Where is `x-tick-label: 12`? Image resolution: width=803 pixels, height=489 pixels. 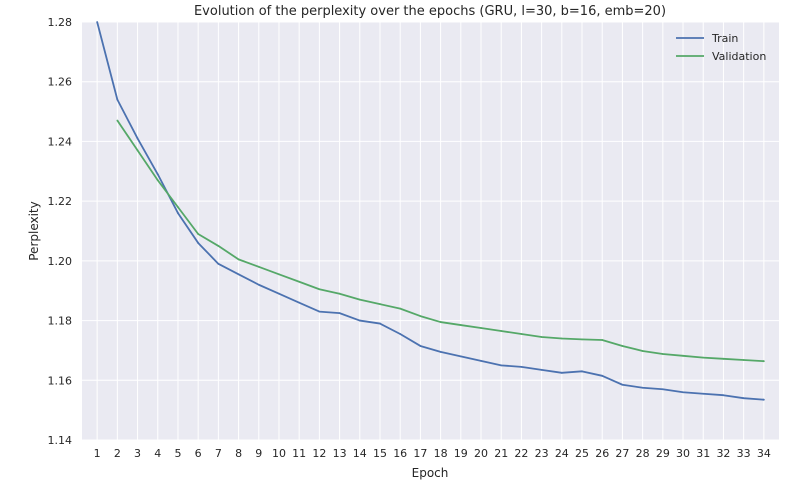 x-tick-label: 12 is located at coordinates (319, 453).